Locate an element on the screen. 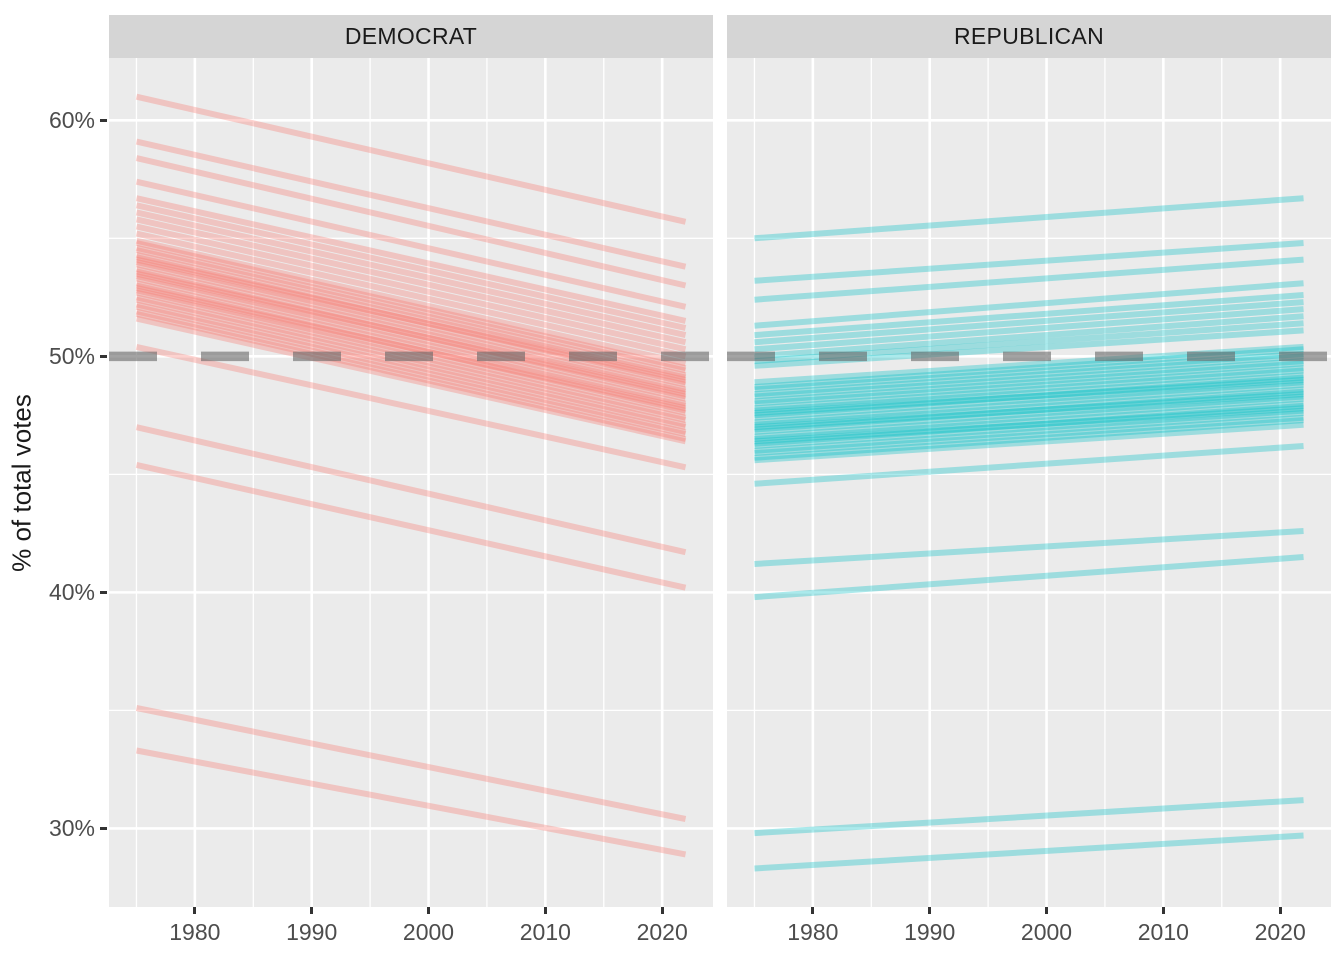 This screenshot has height=960, width=1344. facet-strip-label-republican: REPUBLICAN is located at coordinates (1029, 36).